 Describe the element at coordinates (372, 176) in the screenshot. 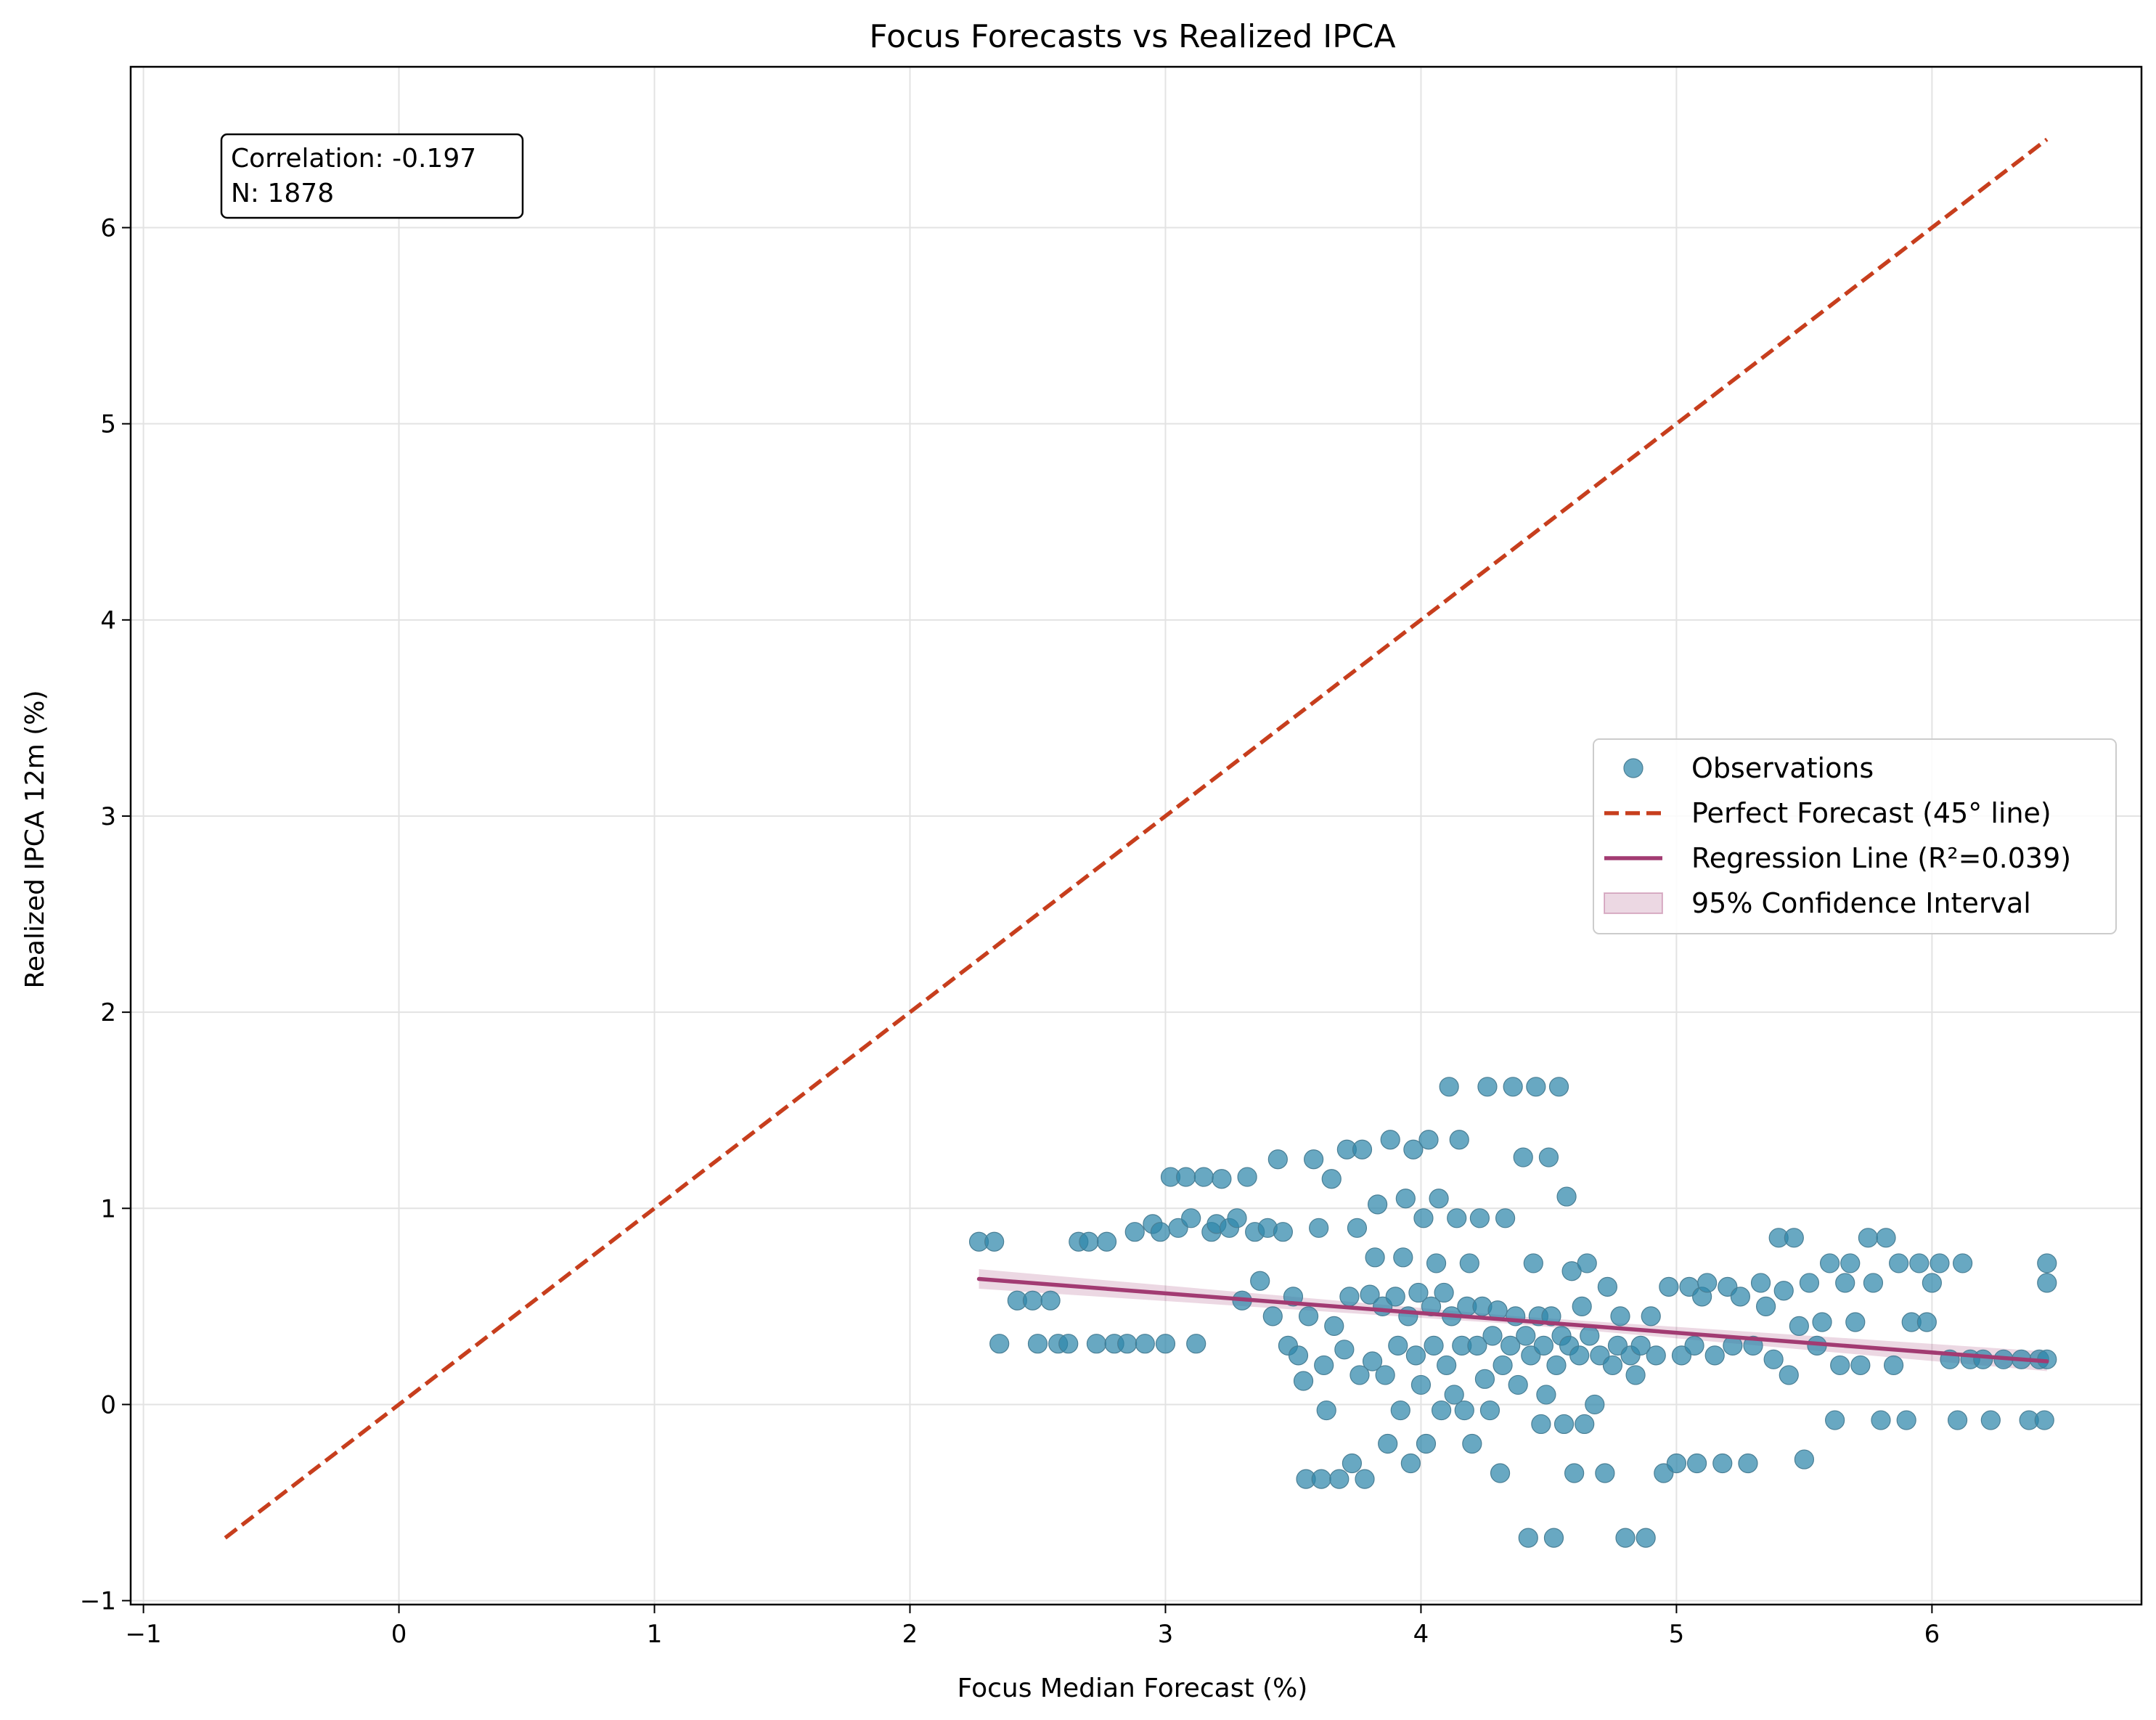

I see `stats-annotation-box: Correlation: -0.197 N: 1878` at that location.